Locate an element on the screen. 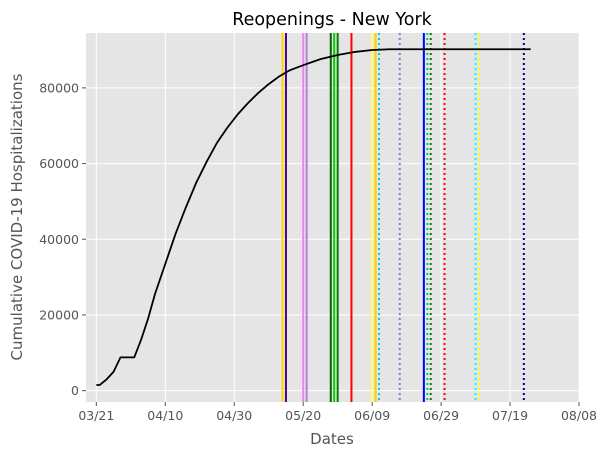 The width and height of the screenshot is (610, 457). x-tick-label: 05/20 is located at coordinates (303, 415).